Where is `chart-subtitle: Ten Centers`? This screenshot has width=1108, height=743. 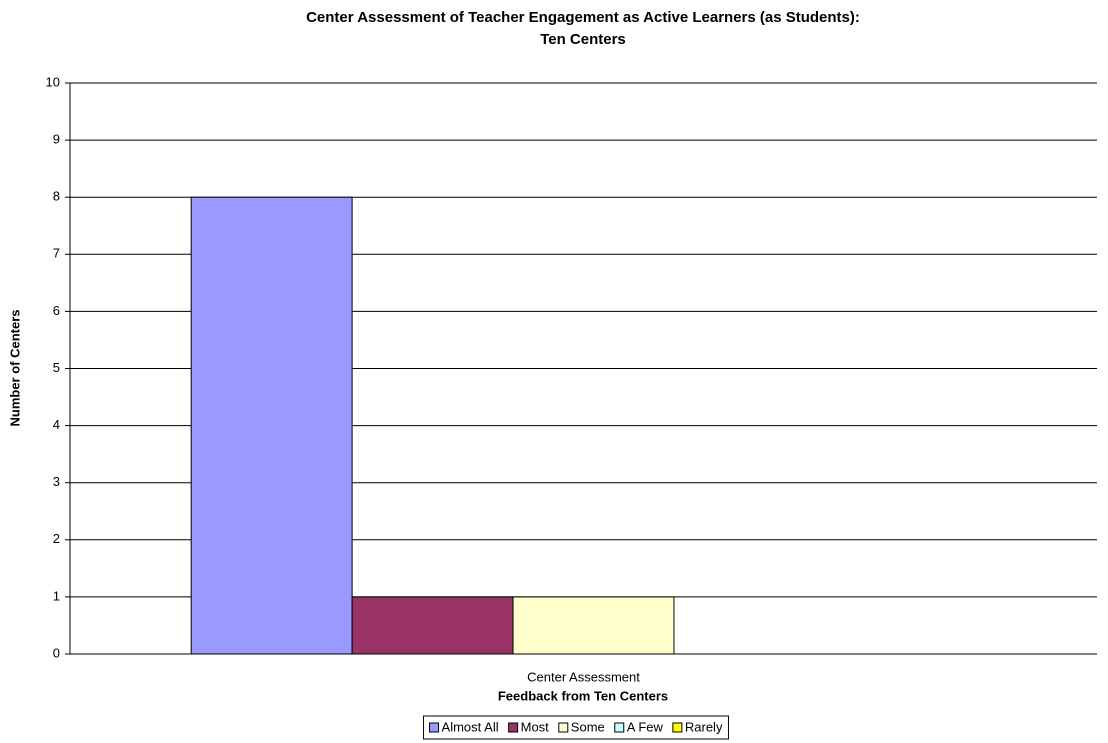 chart-subtitle: Ten Centers is located at coordinates (583, 39).